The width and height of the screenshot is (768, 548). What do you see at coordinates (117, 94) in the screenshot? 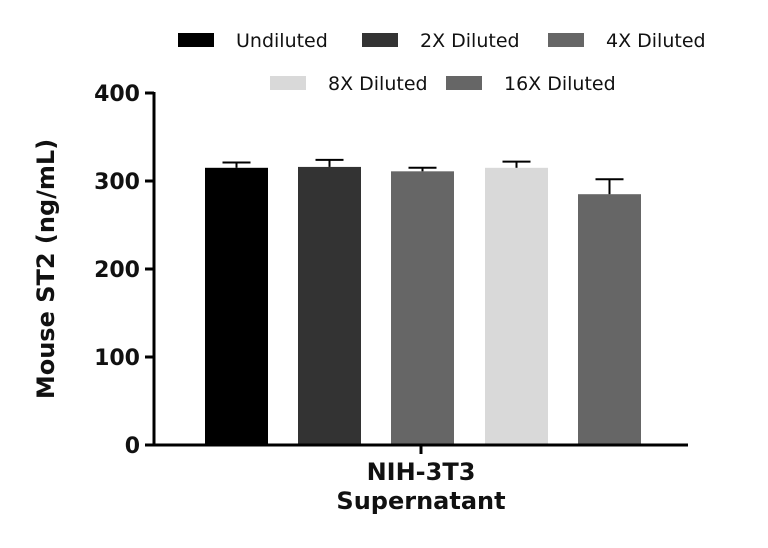
I see `y-tick-label: 400` at bounding box center [117, 94].